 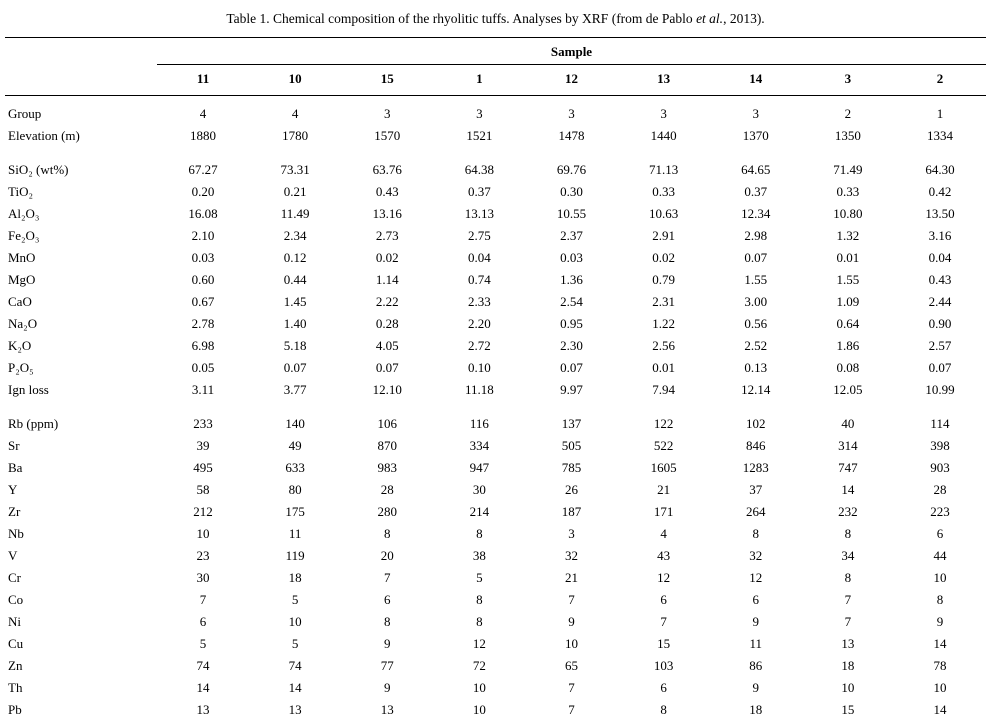 What do you see at coordinates (710, 18) in the screenshot?
I see `caption-et-al: et al.` at bounding box center [710, 18].